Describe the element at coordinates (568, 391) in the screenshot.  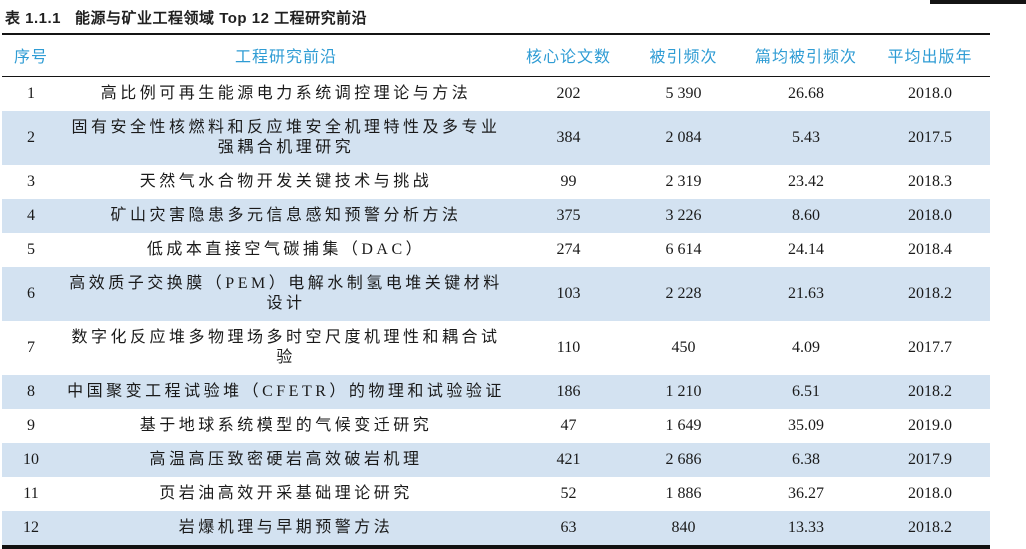
I see `cell-core-papers: 186` at that location.